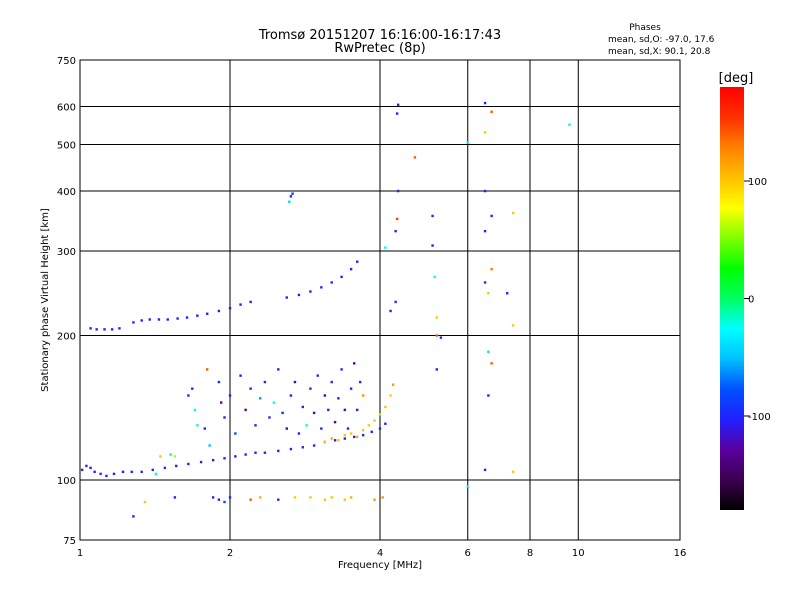 This screenshot has height=600, width=800. What do you see at coordinates (45, 300) in the screenshot?
I see `y-axis-label: Stationary phase Virtual Height [km]` at bounding box center [45, 300].